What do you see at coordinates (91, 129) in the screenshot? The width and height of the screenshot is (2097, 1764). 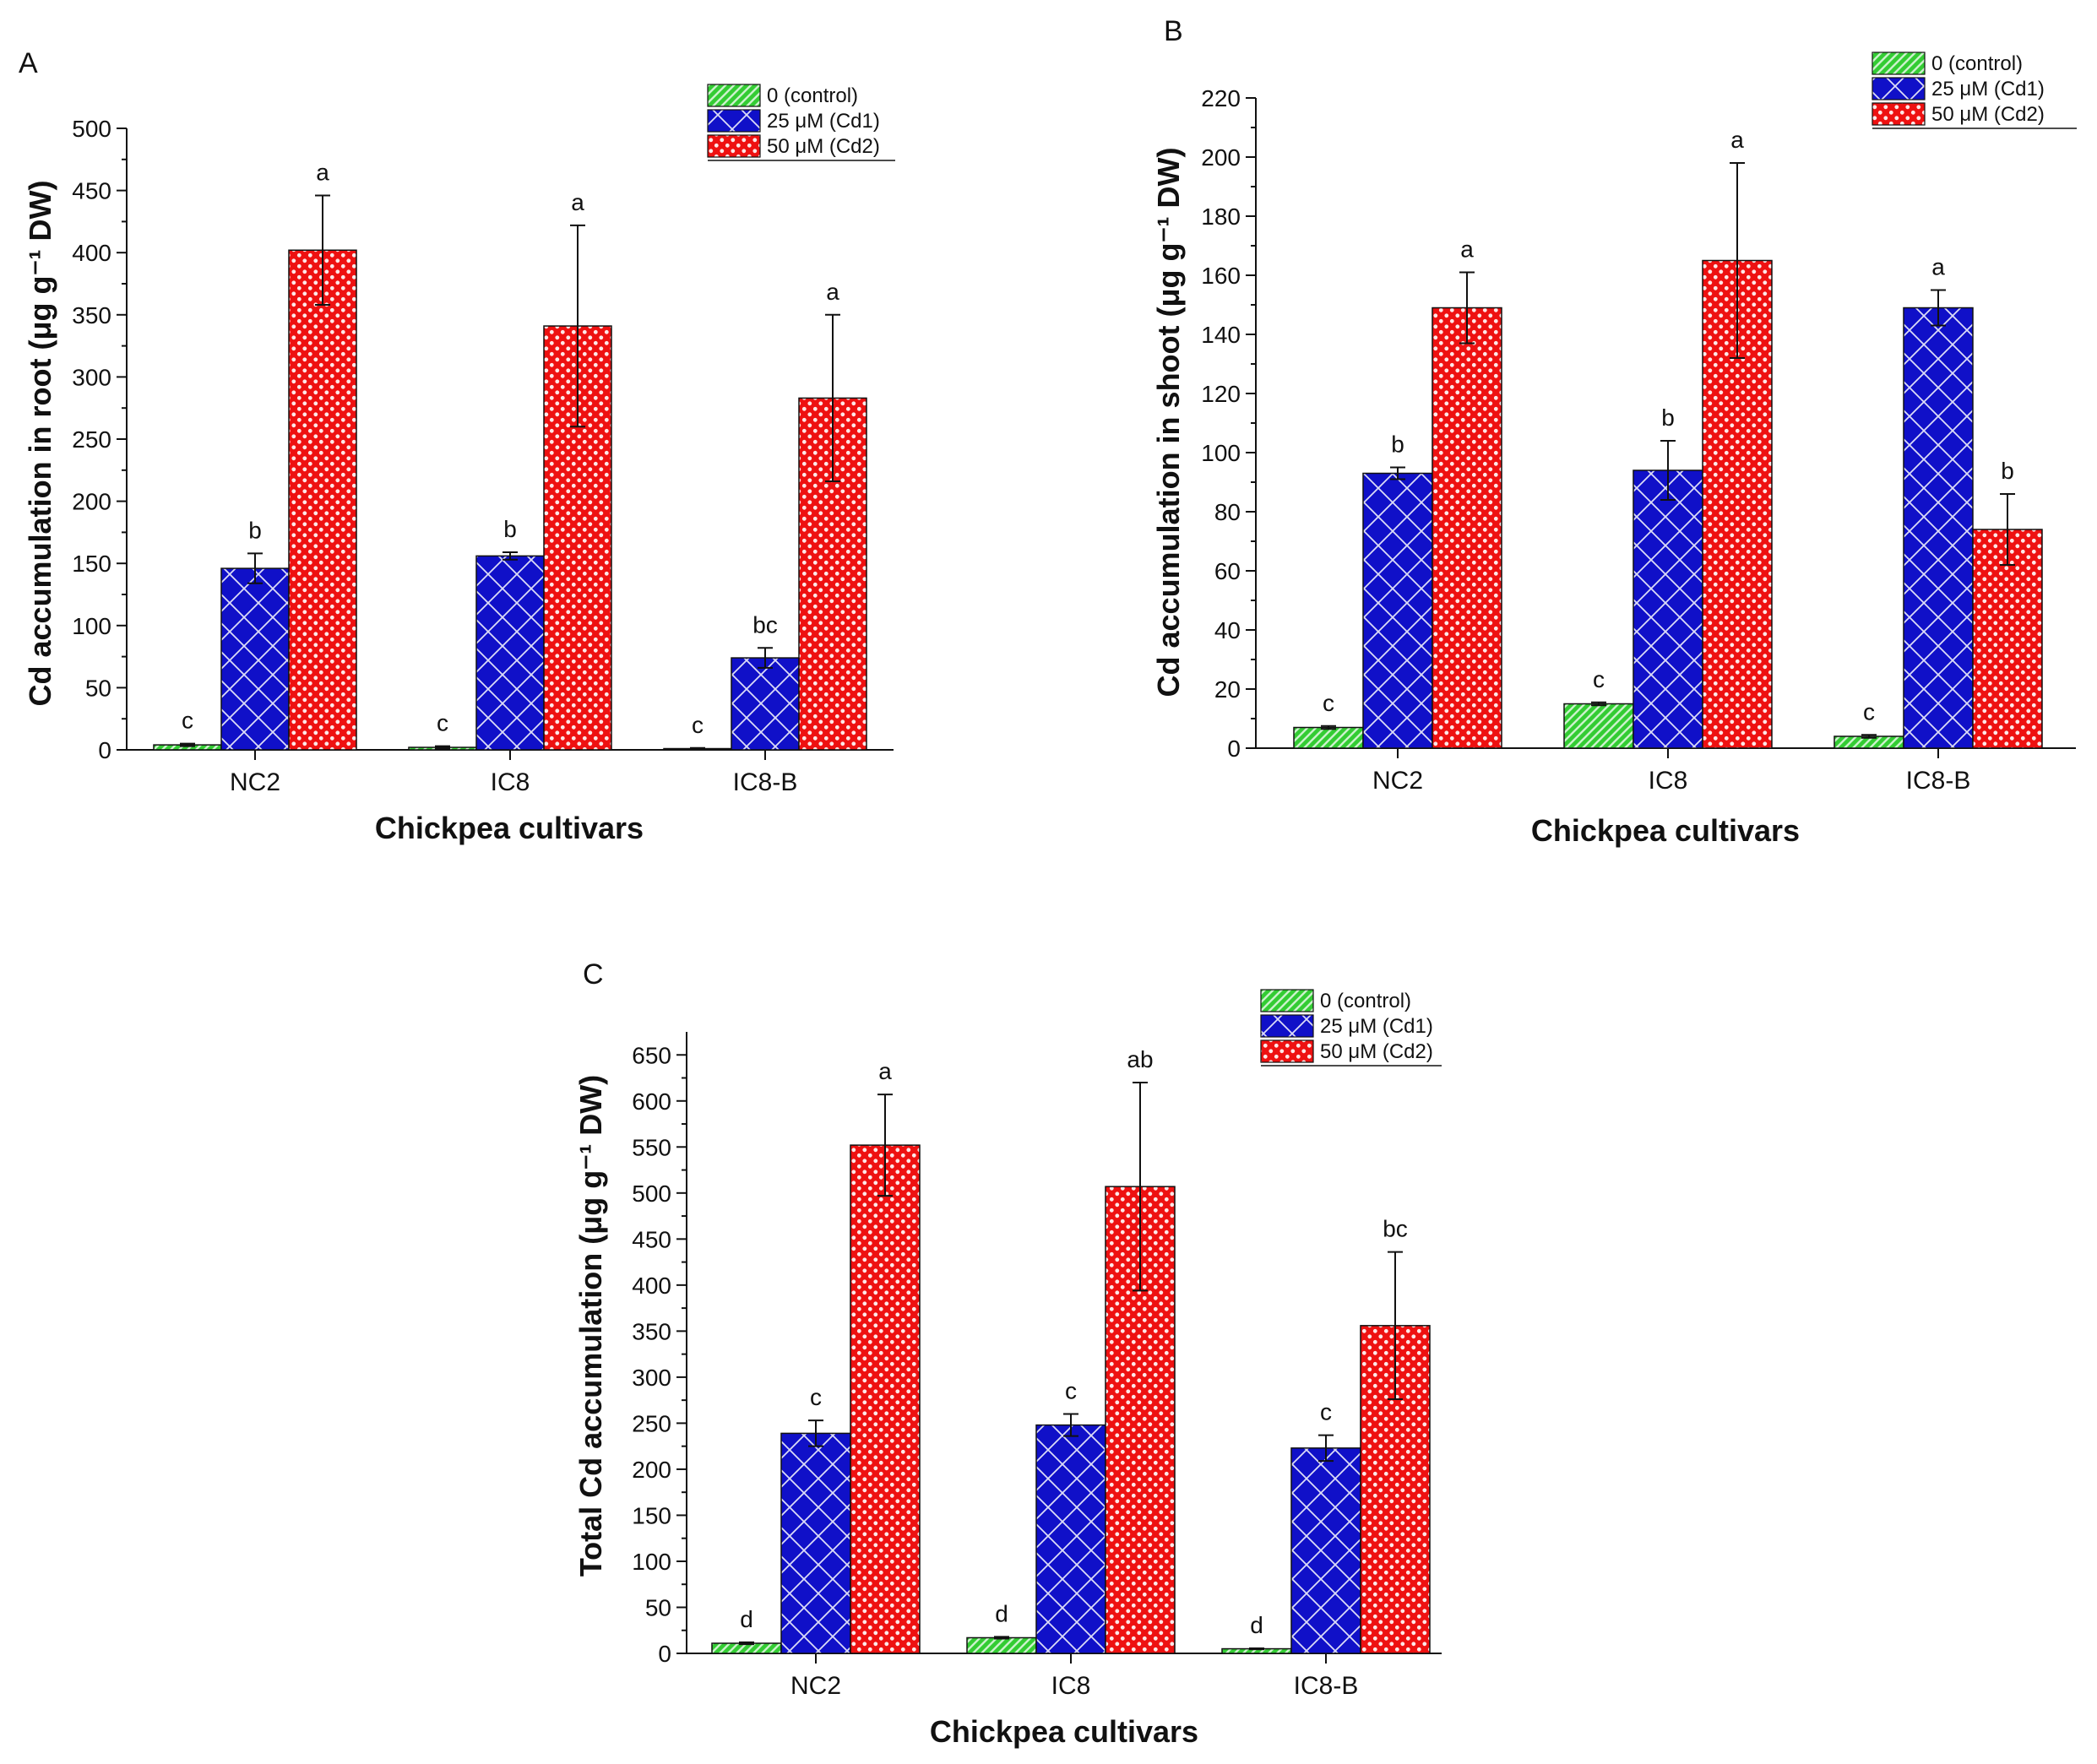 I see `panel-a-ytick-label: 500` at bounding box center [91, 129].